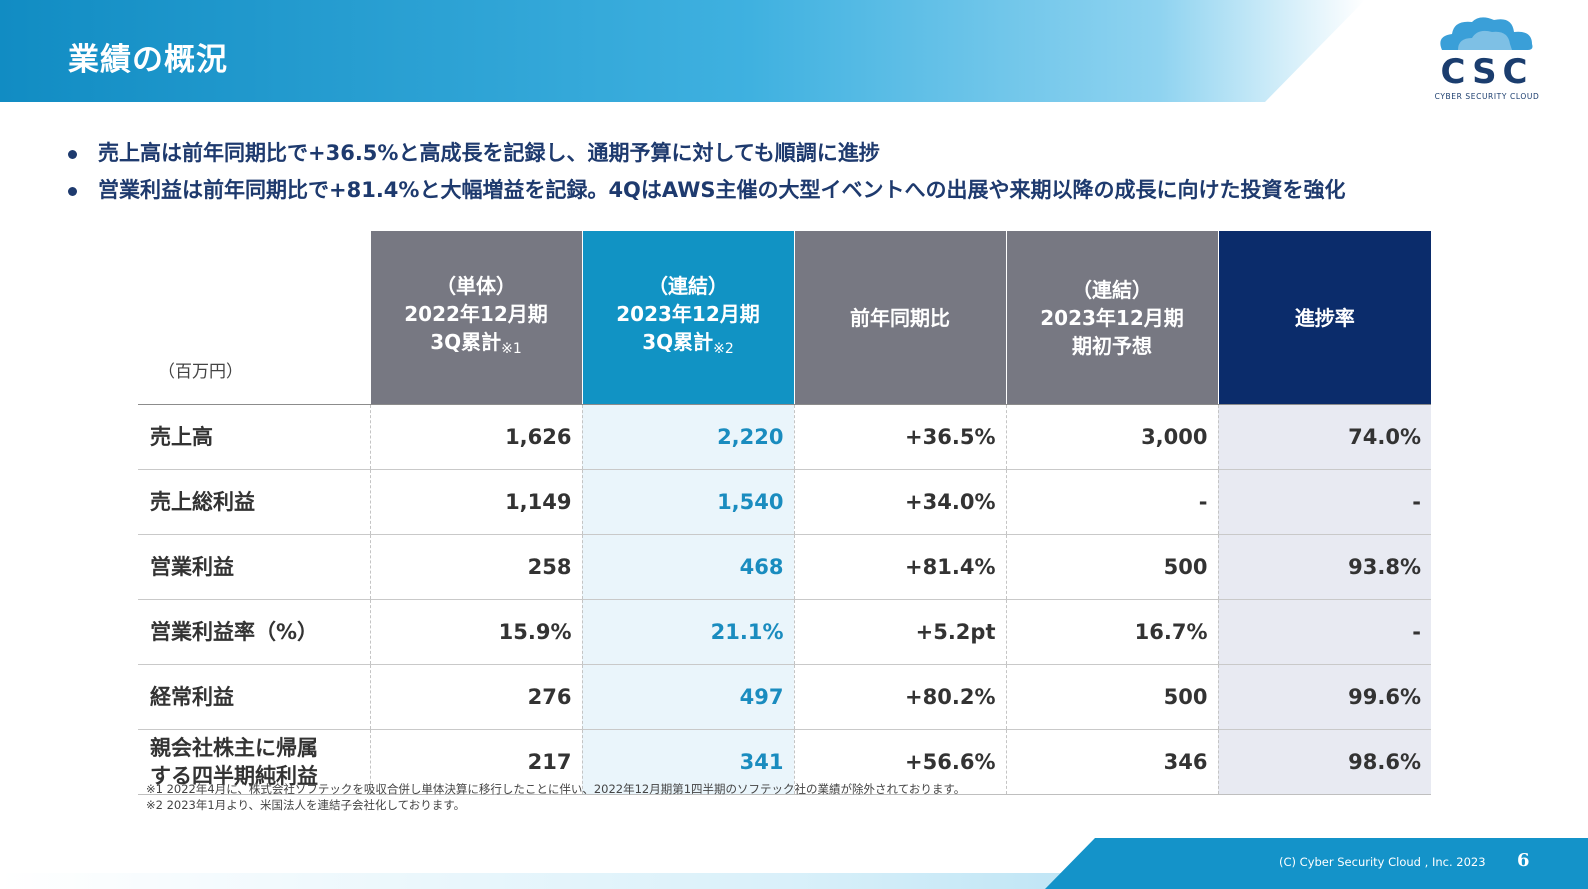 The width and height of the screenshot is (1588, 889). What do you see at coordinates (687, 632) in the screenshot?
I see `cell-2023: 21.1%` at bounding box center [687, 632].